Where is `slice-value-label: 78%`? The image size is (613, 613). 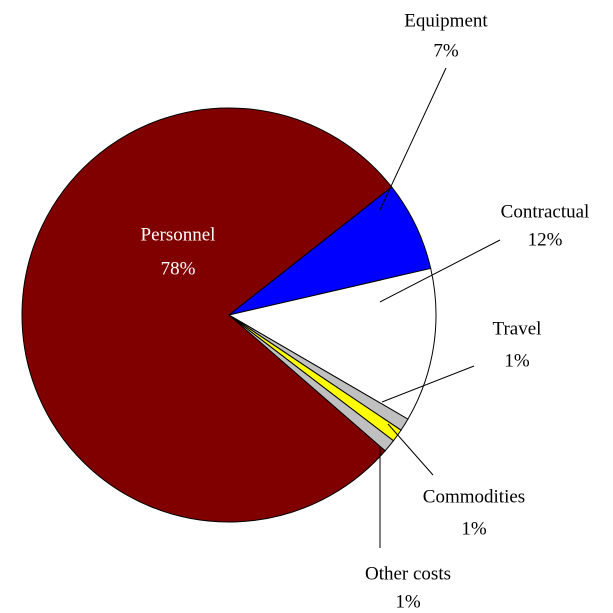 slice-value-label: 78% is located at coordinates (178, 268).